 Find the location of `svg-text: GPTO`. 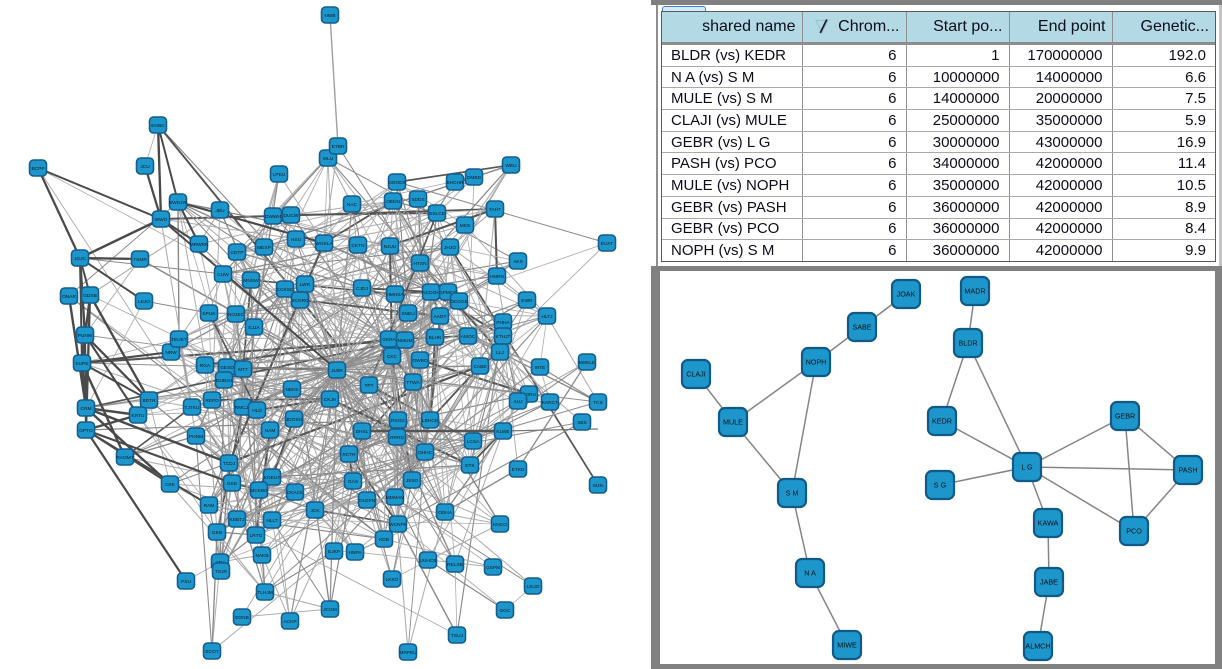

svg-text: GPTO is located at coordinates (86, 431).